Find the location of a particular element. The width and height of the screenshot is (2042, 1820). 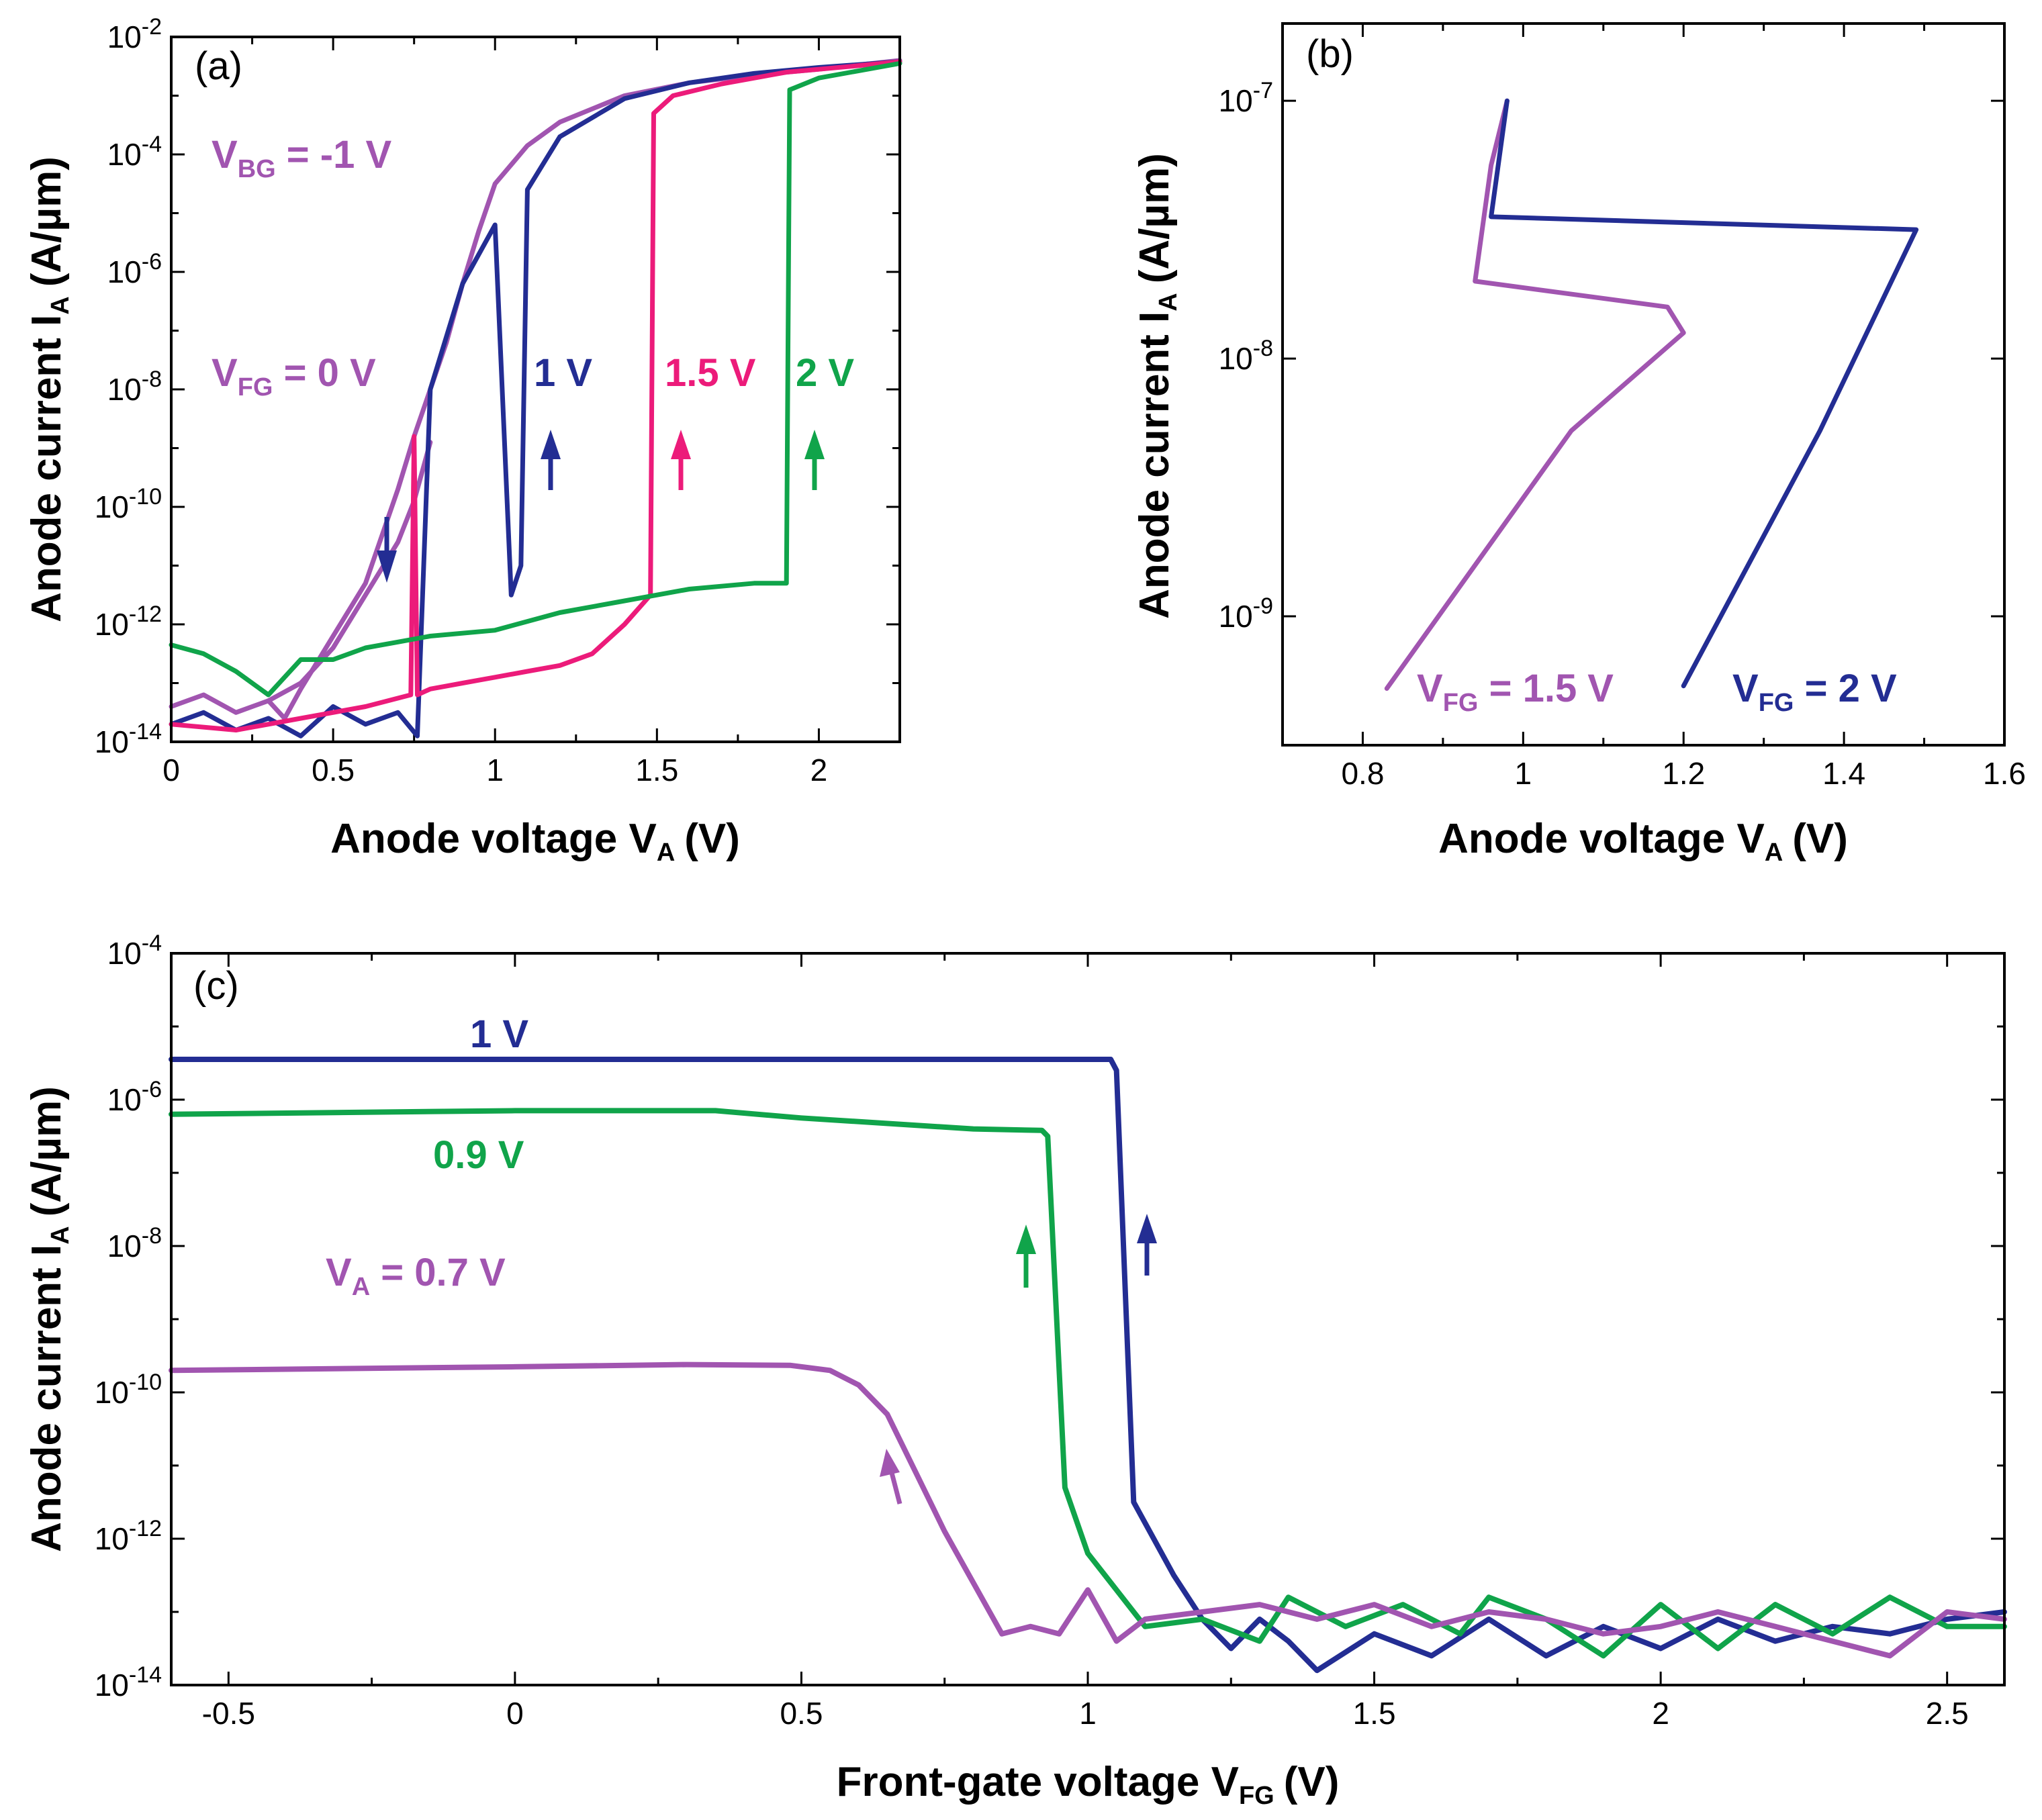

panel-a-x-tick-labels: 0 0.5 1 1.5 2 is located at coordinates (495, 770).